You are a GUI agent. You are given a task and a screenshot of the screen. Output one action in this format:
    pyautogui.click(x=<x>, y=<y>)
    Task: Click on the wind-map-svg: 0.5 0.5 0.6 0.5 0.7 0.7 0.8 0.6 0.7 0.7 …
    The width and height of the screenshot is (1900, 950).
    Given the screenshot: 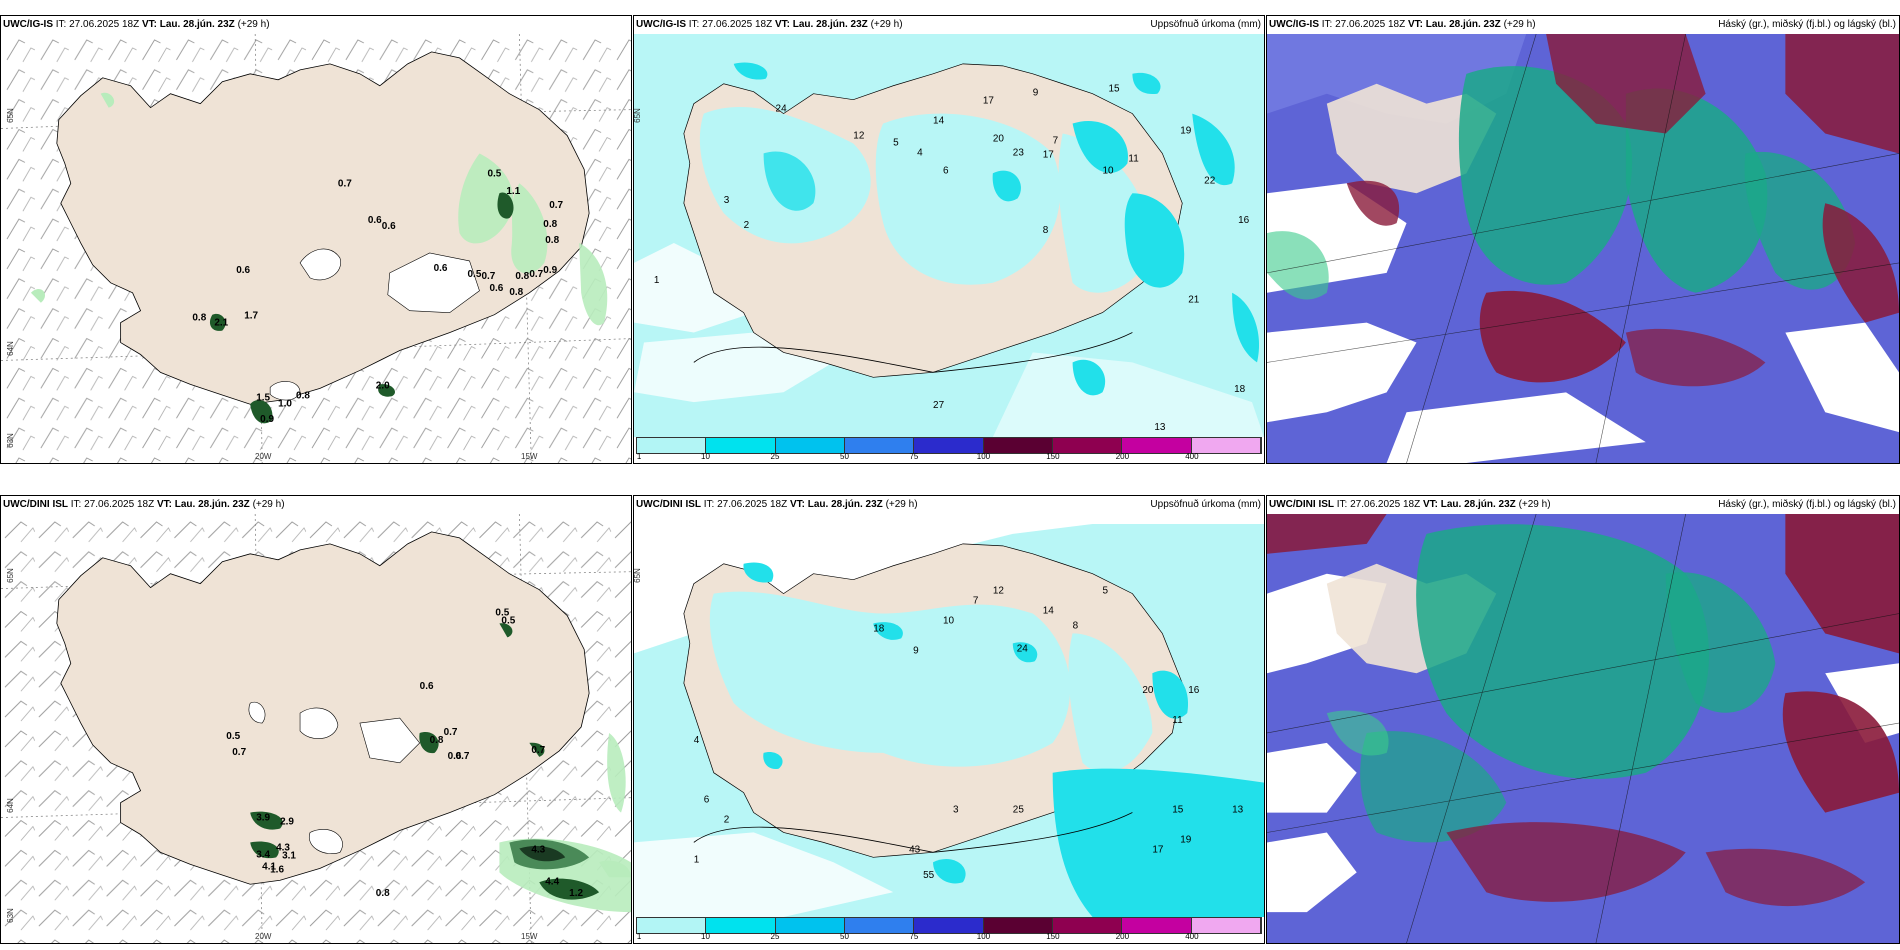 What is the action you would take?
    pyautogui.click(x=316, y=728)
    